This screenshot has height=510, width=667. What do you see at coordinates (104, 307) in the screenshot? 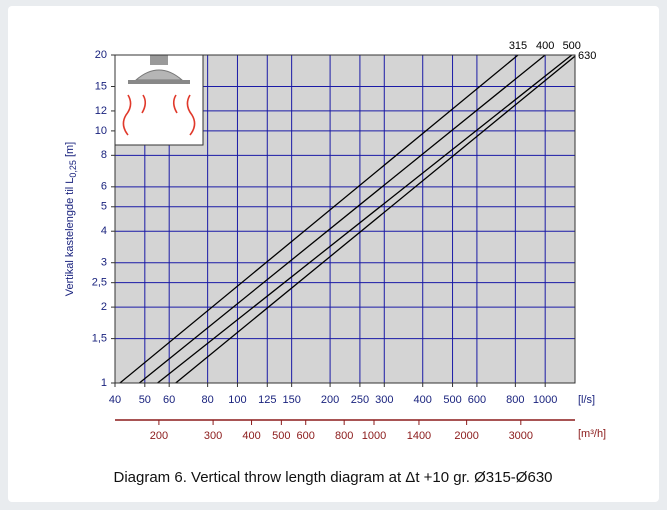
I see `y-tick-label: 2` at bounding box center [104, 307].